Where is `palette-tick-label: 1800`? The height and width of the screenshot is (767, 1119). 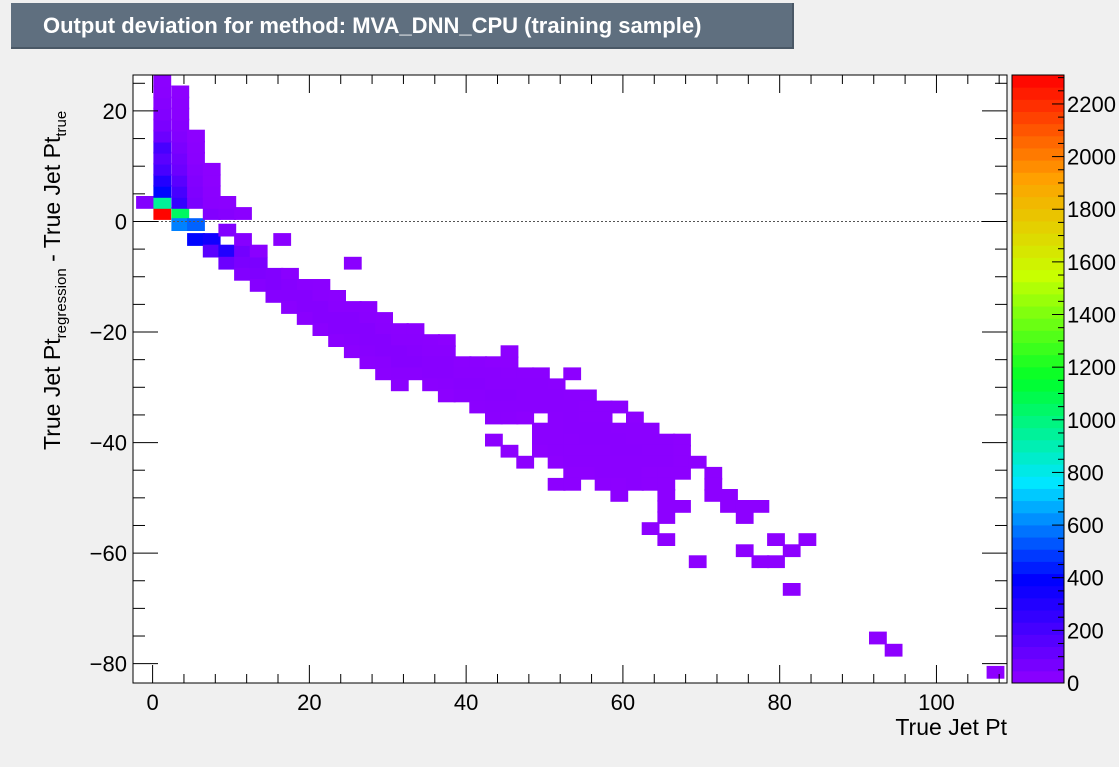 palette-tick-label: 1800 is located at coordinates (1091, 209).